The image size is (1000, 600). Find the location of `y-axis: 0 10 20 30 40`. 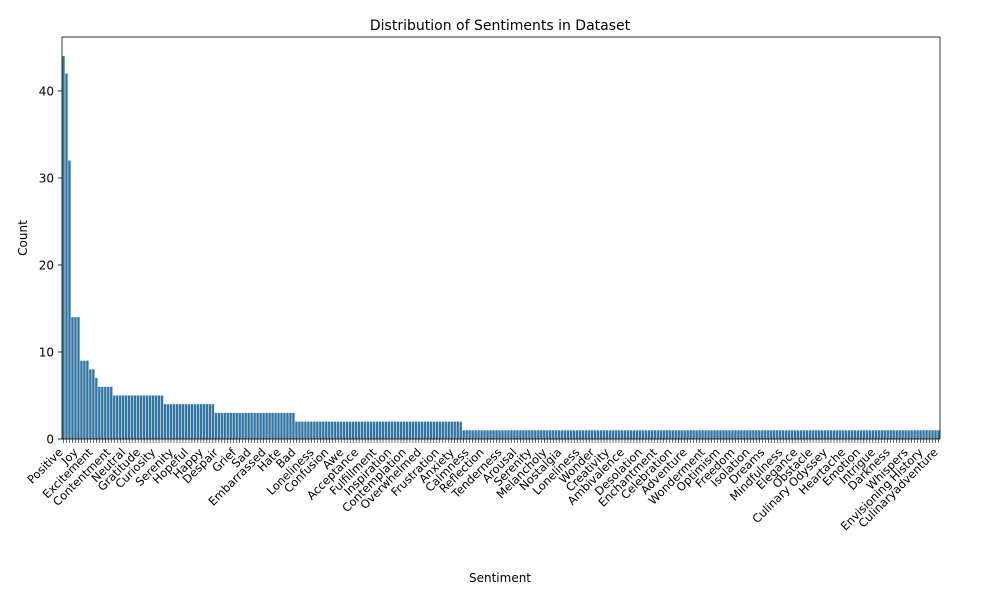

y-axis: 0 10 20 30 40 is located at coordinates (50, 265).